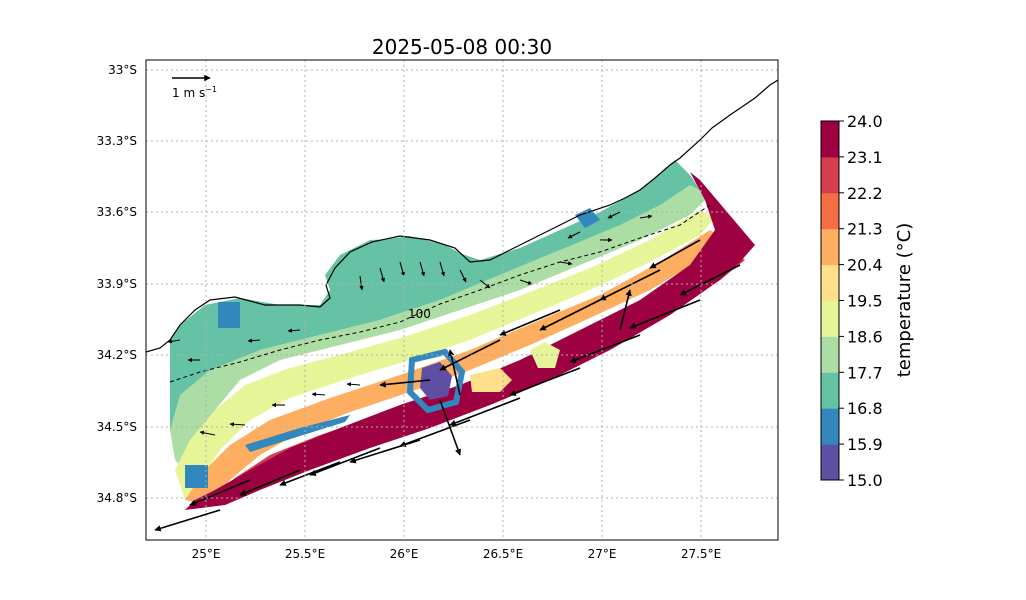 The image size is (1026, 600). What do you see at coordinates (904, 300) in the screenshot?
I see `colorbar-label: temperature (°C)` at bounding box center [904, 300].